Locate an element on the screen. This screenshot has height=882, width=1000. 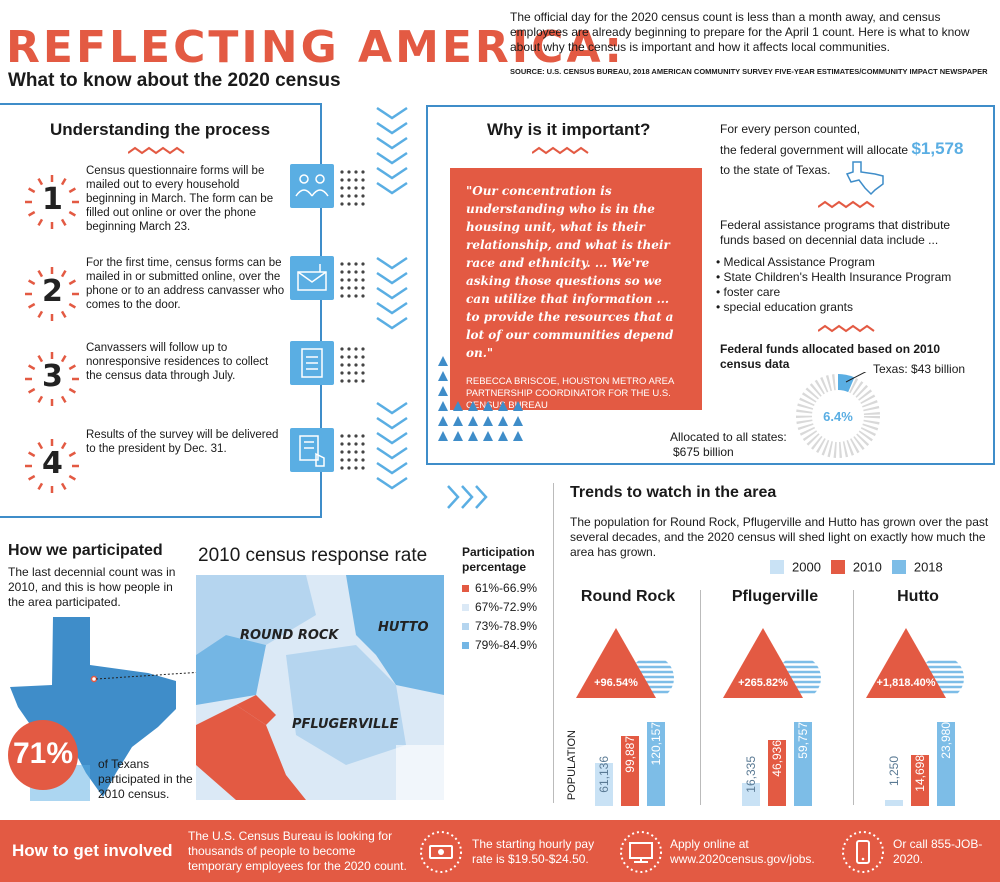
step-3-rays is located at coordinates (52, 379).